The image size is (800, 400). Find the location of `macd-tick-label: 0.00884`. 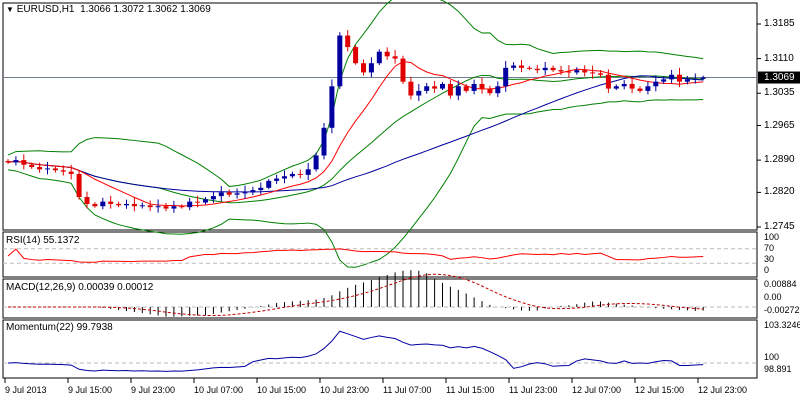

macd-tick-label: 0.00884 is located at coordinates (780, 284).